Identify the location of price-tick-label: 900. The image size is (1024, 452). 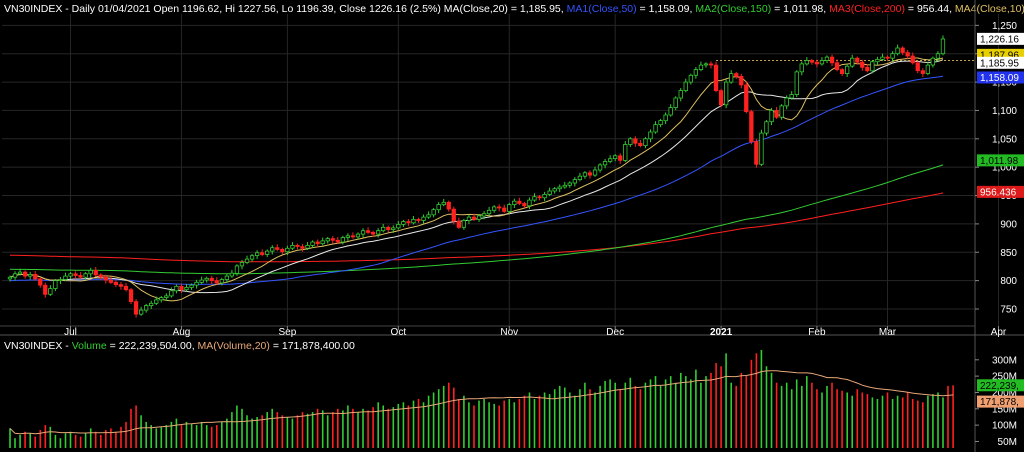
(1008, 224).